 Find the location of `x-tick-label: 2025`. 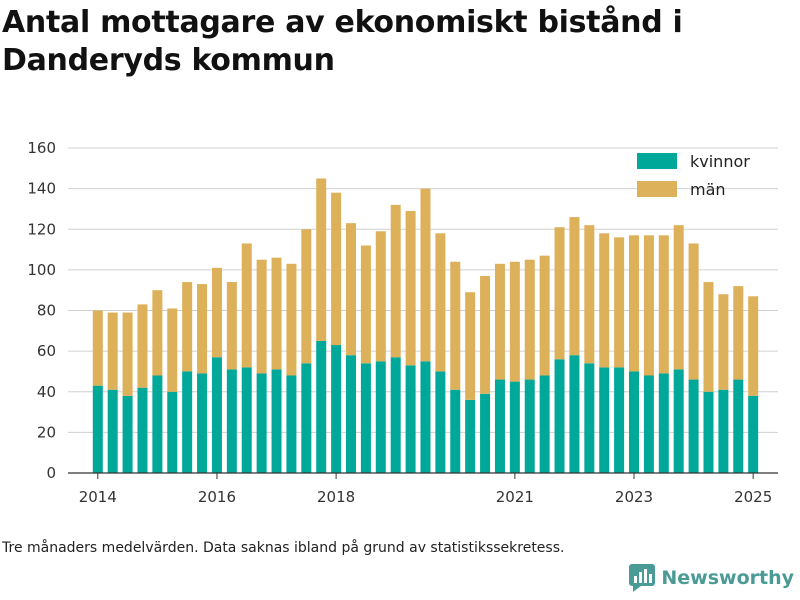

x-tick-label: 2025 is located at coordinates (753, 497).